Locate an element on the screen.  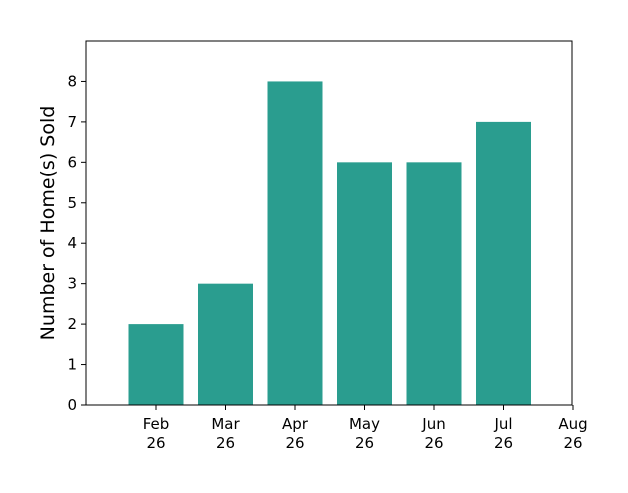
y-tick-label: 4 is located at coordinates (72, 243).